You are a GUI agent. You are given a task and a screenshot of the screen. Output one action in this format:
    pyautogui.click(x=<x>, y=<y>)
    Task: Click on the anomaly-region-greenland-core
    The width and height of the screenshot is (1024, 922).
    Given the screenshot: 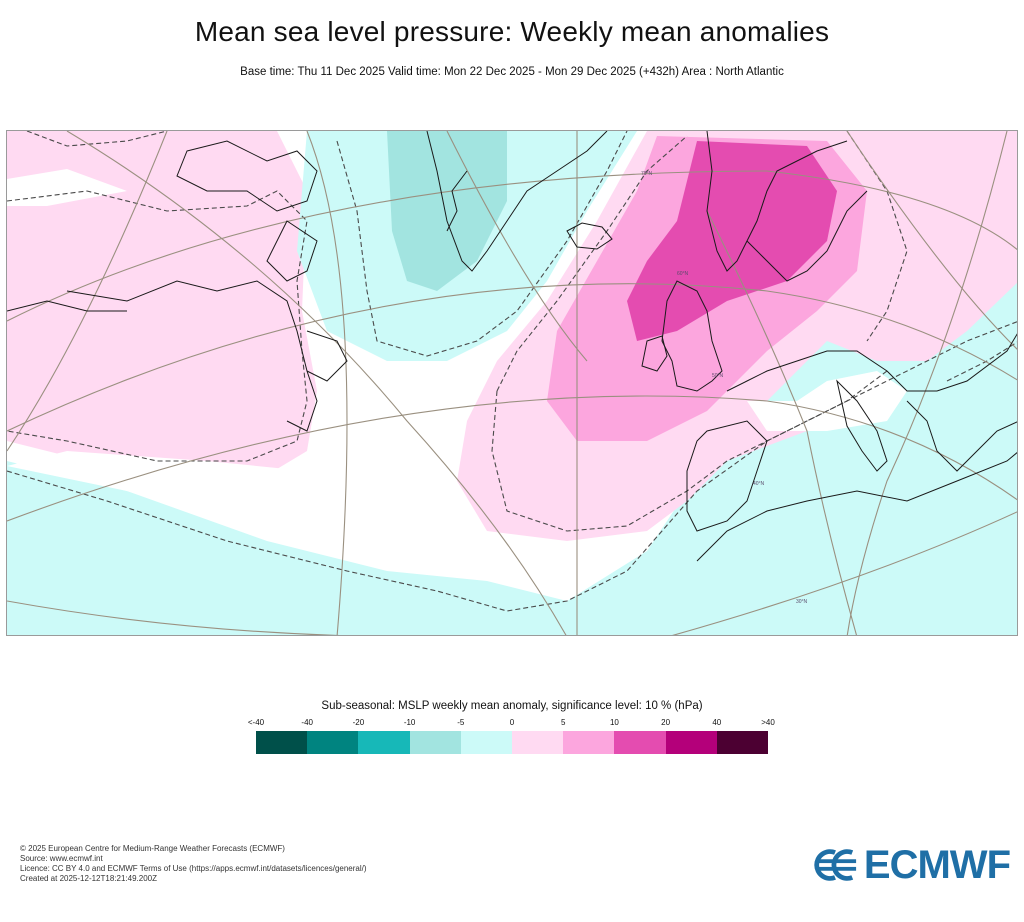 What is the action you would take?
    pyautogui.click(x=447, y=211)
    